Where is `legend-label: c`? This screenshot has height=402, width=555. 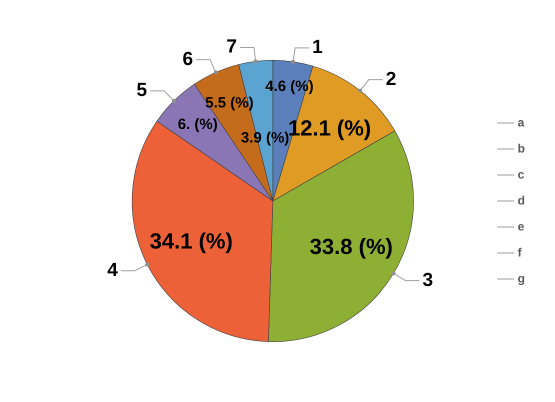 legend-label: c is located at coordinates (521, 174).